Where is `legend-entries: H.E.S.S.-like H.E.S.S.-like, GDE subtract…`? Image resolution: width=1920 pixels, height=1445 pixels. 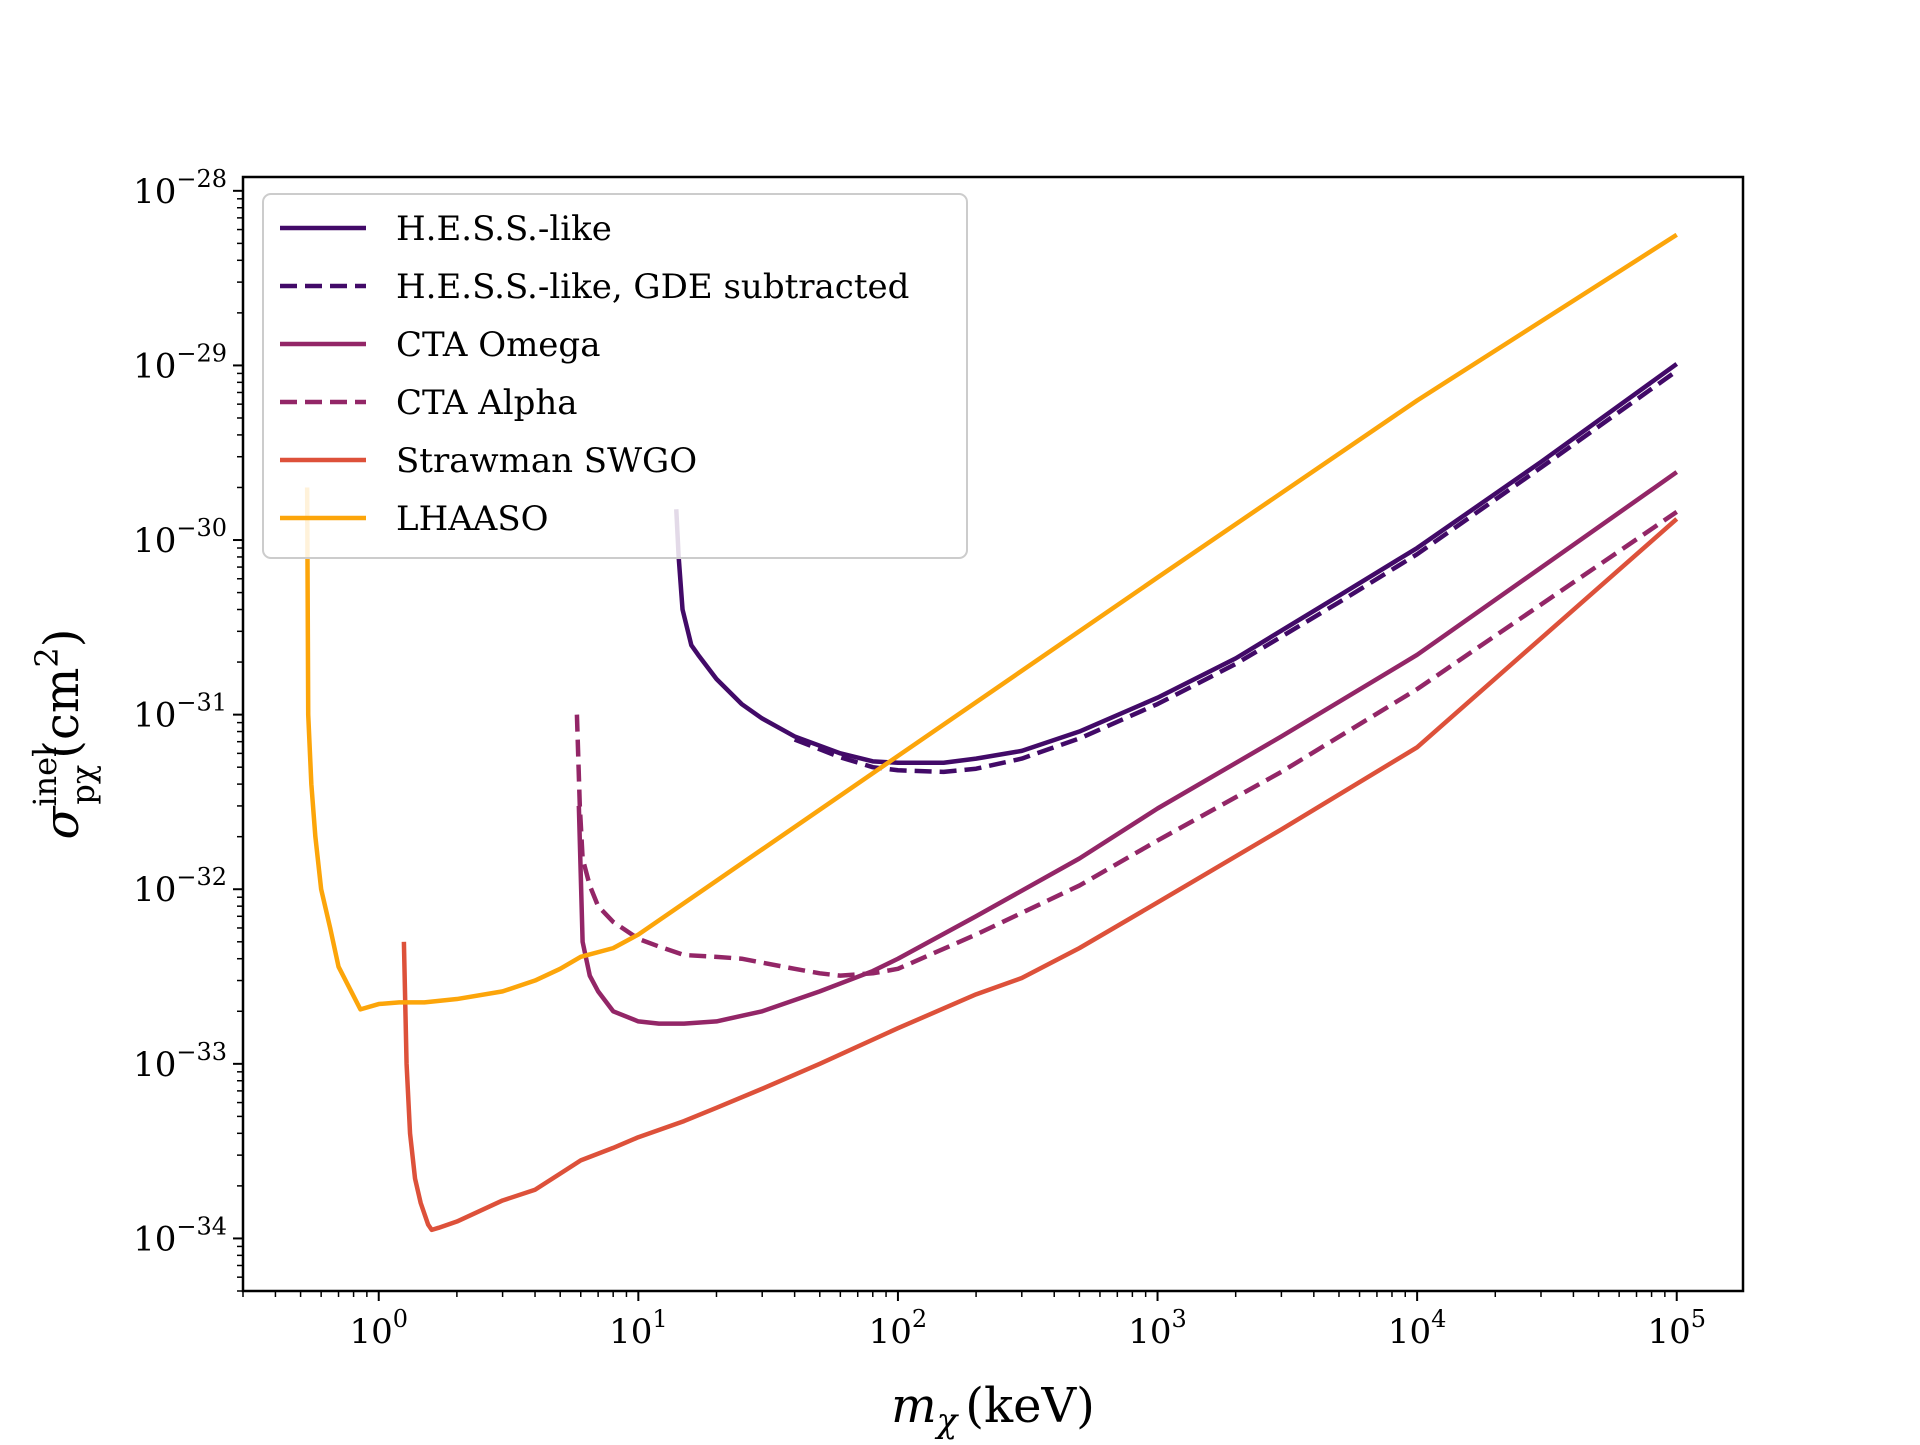
legend-entries: H.E.S.S.-like H.E.S.S.-like, GDE subtract… is located at coordinates (594, 374).